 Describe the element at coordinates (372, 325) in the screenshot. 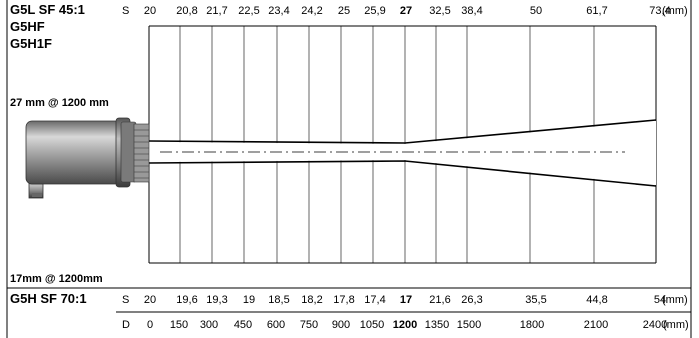

I see `distance-value: 1050` at that location.